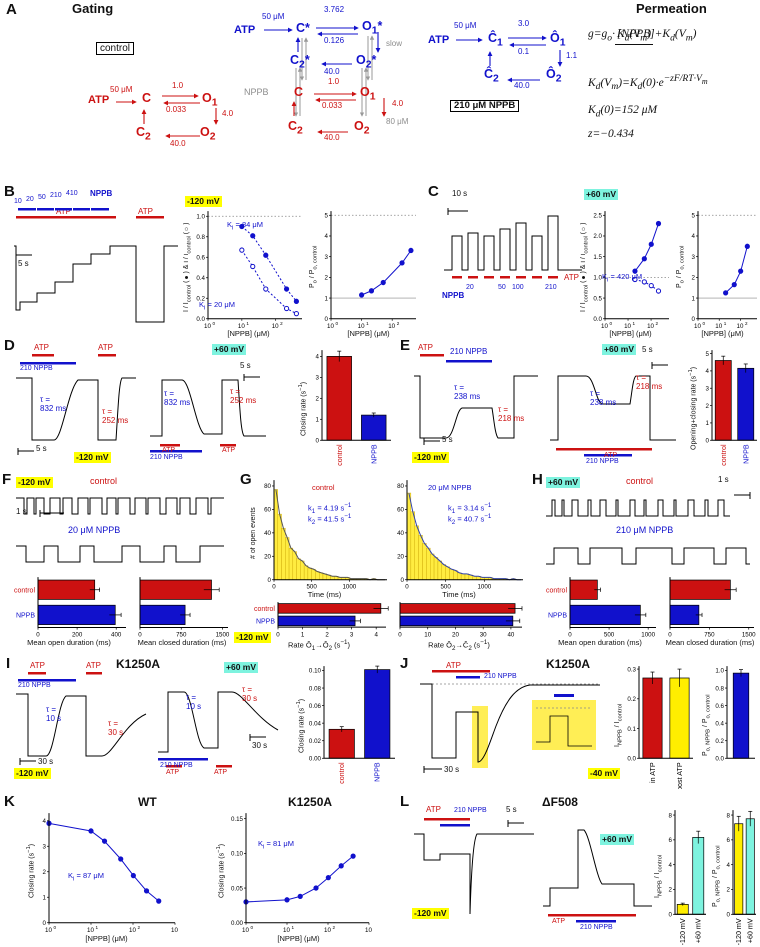  What do you see at coordinates (400, 486) in the screenshot?
I see `svg-text: 80` at bounding box center [400, 486].